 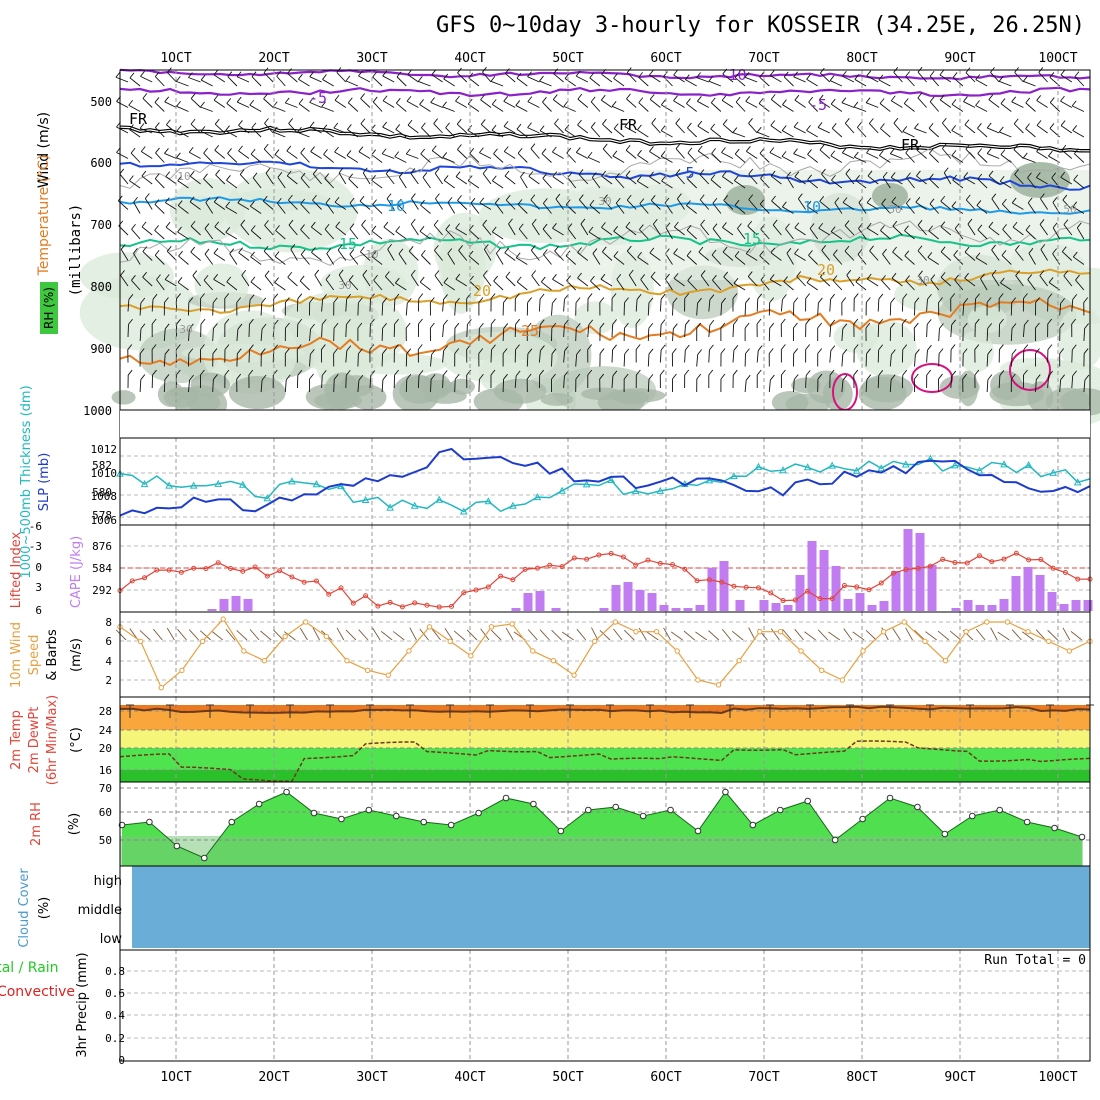 What do you see at coordinates (533, 804) in the screenshot?
I see `rh-point` at bounding box center [533, 804].